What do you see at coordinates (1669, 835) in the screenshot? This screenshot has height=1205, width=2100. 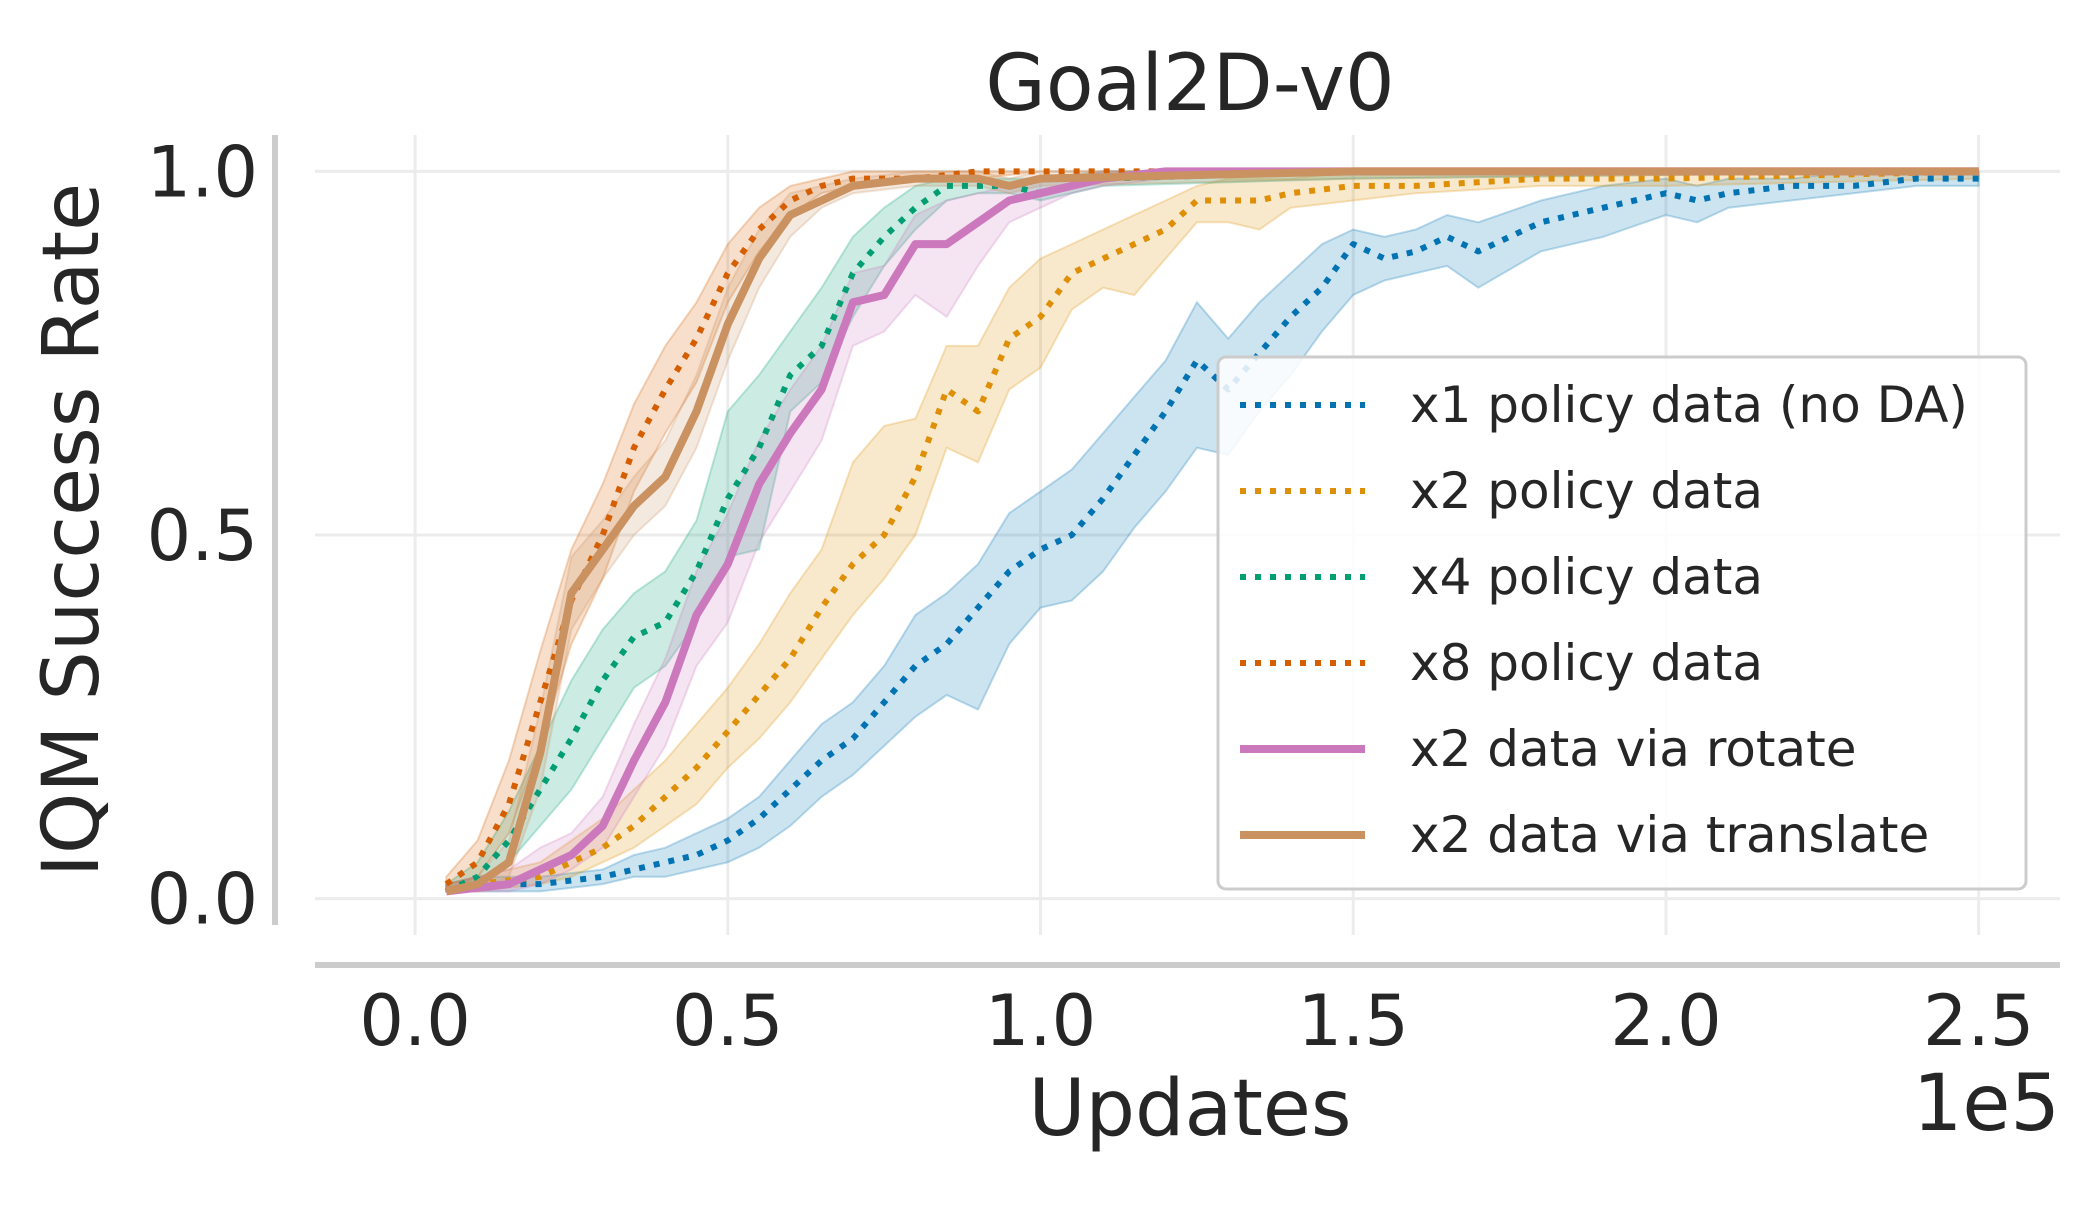 I see `legend-label-6: x2 data via translate` at bounding box center [1669, 835].